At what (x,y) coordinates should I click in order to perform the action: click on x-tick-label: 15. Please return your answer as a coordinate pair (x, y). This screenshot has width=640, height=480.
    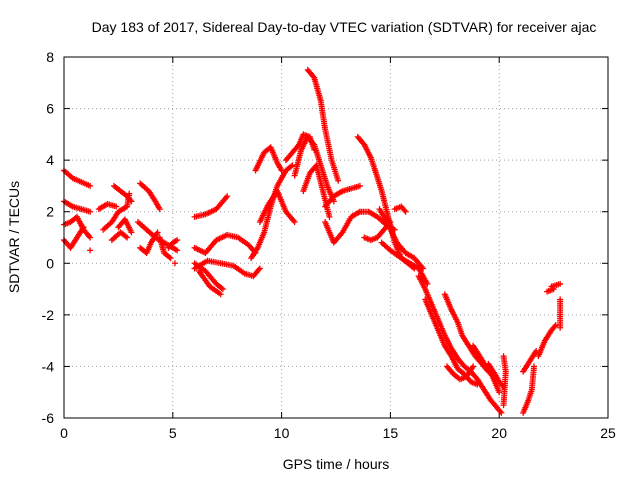
    Looking at the image, I should click on (391, 433).